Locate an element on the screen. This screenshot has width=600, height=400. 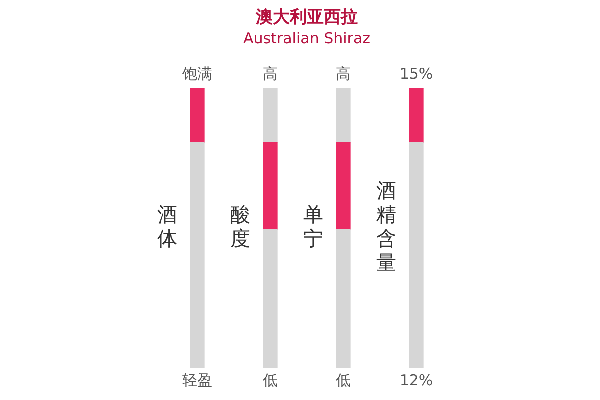
x-tick-label: 酒体 is located at coordinates (168, 226).